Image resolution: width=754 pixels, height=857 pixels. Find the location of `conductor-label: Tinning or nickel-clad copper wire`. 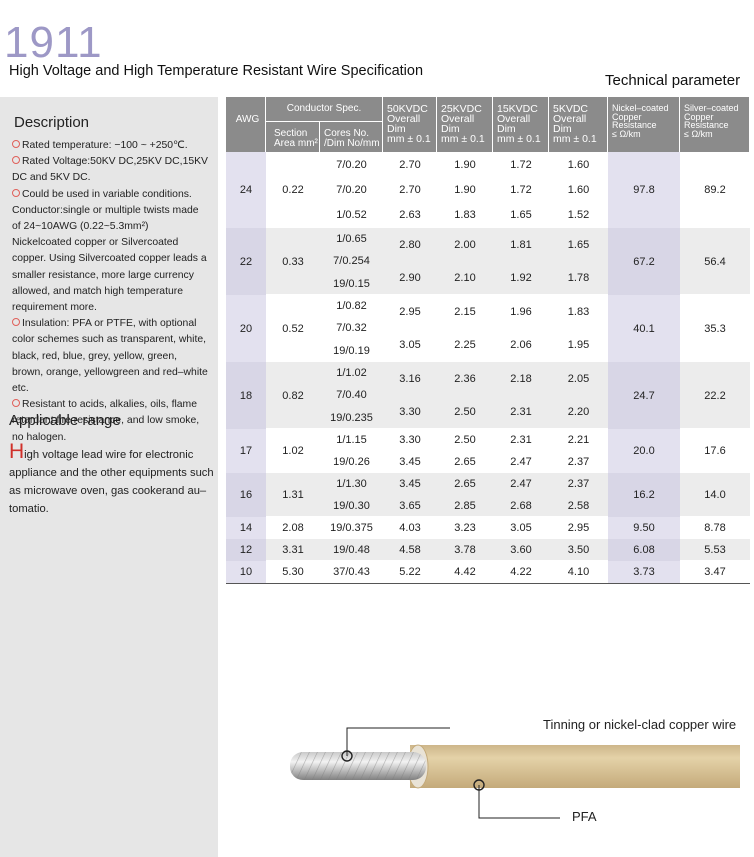

conductor-label: Tinning or nickel-clad copper wire is located at coordinates (639, 724).